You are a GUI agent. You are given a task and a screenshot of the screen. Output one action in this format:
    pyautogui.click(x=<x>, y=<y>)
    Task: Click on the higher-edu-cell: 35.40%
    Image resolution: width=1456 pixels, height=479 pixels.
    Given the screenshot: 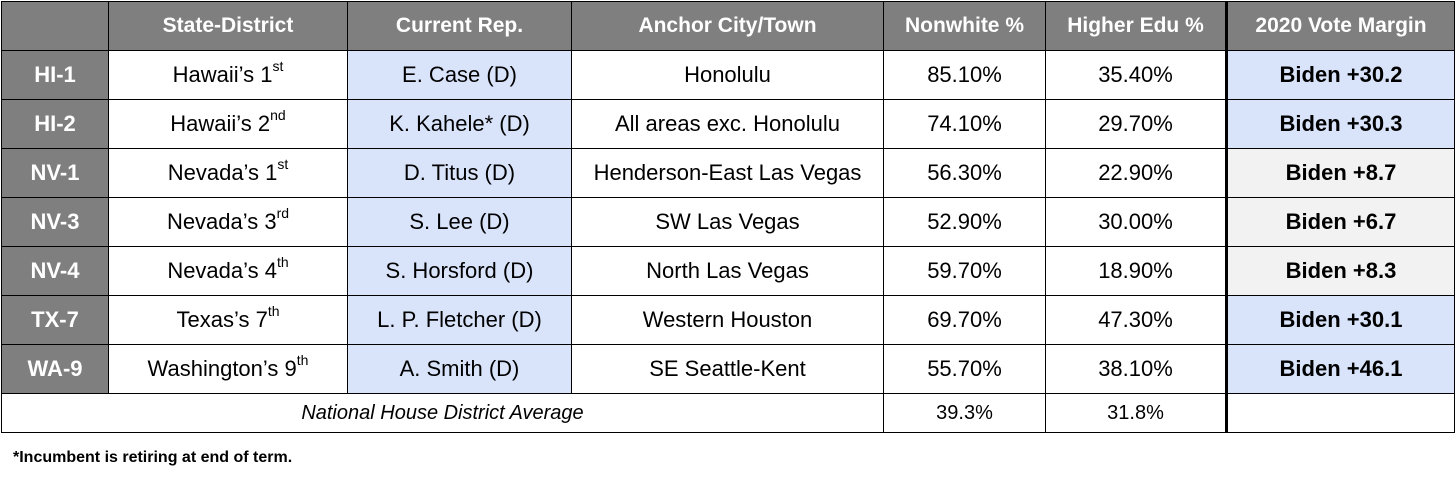 What is the action you would take?
    pyautogui.click(x=1136, y=75)
    